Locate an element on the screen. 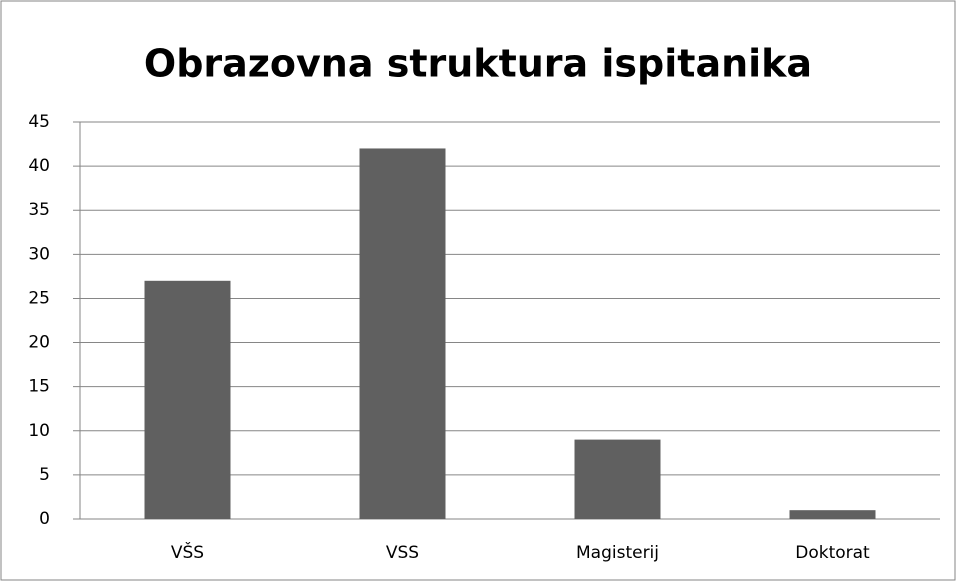  chart-title: Obrazovna struktura ispitanika is located at coordinates (478, 64).